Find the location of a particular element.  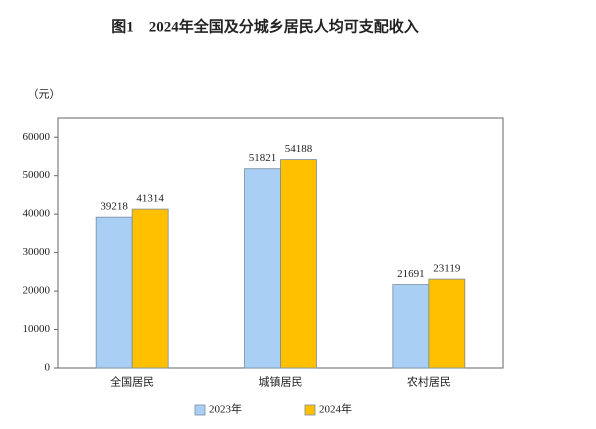

value-label: 51821 is located at coordinates (263, 158).